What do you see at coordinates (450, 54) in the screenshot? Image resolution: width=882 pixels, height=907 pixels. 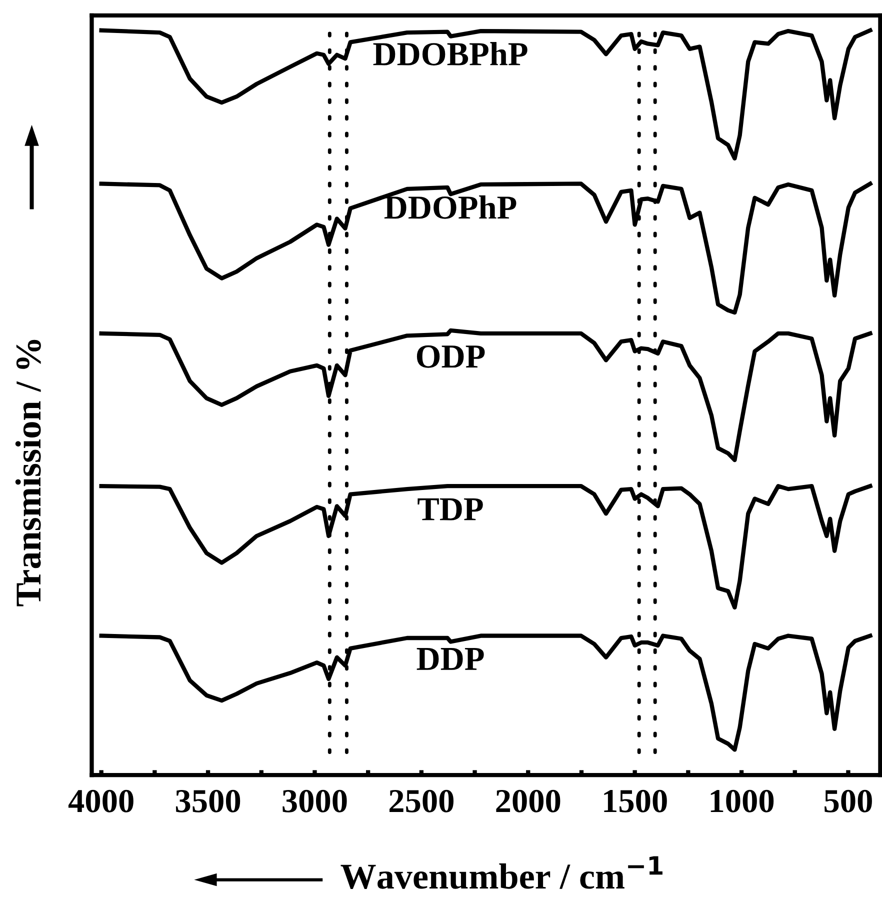 I see `series-label: DDOBPhP` at bounding box center [450, 54].